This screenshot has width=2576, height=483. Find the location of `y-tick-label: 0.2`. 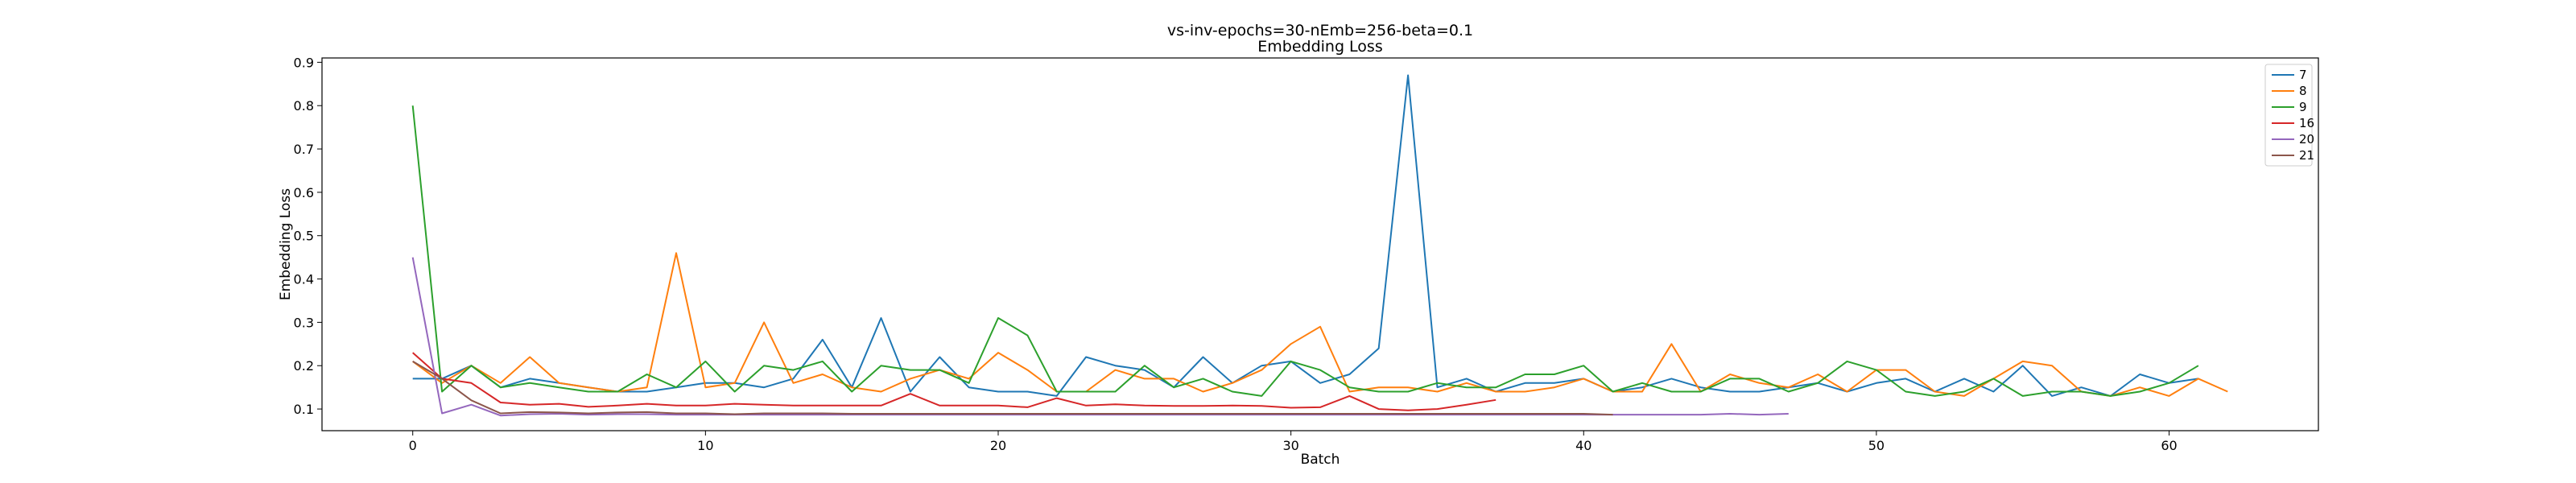

y-tick-label: 0.2 is located at coordinates (304, 366).